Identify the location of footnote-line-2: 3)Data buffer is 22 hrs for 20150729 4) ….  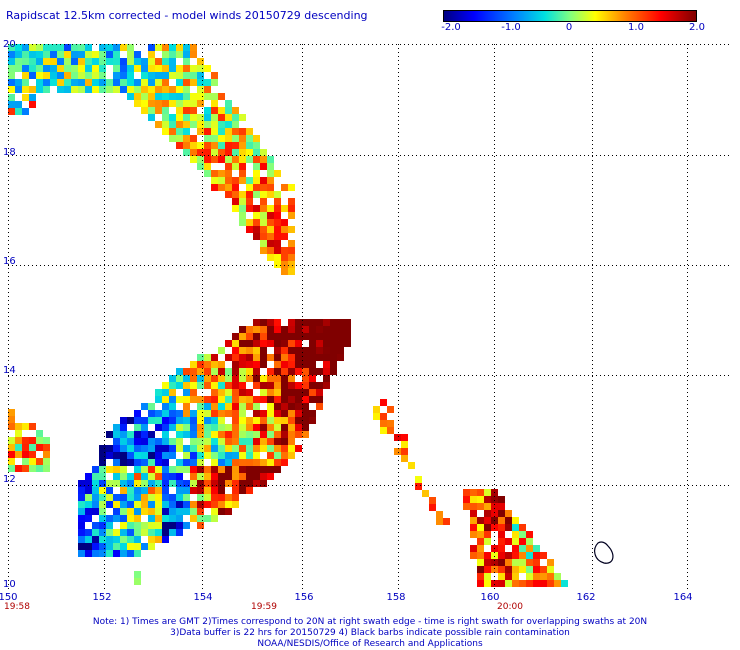
(370, 633).